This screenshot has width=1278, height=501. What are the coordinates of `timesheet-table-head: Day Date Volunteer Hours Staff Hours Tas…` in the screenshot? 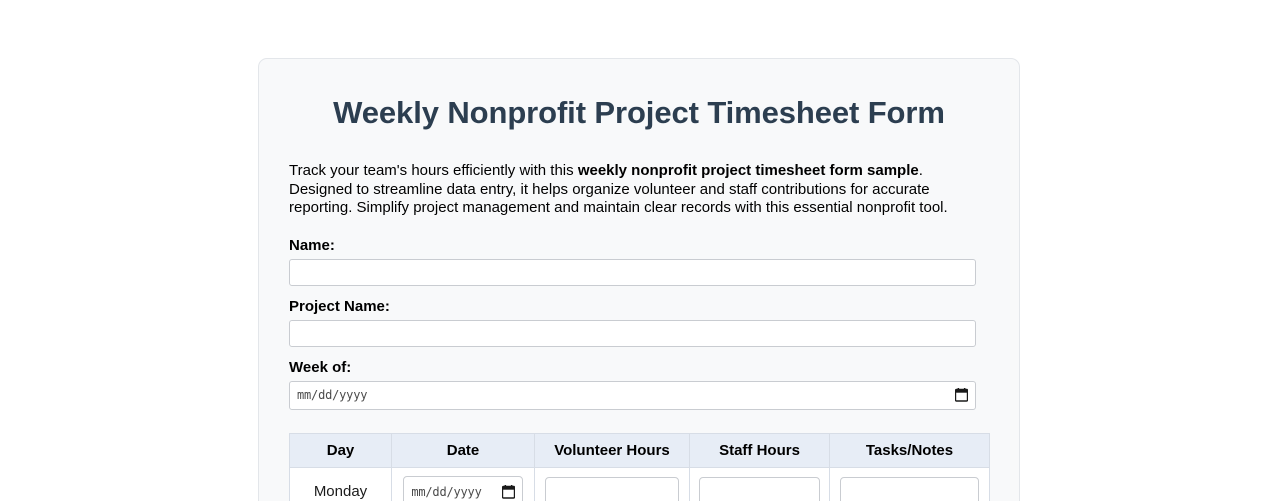 It's located at (639, 450).